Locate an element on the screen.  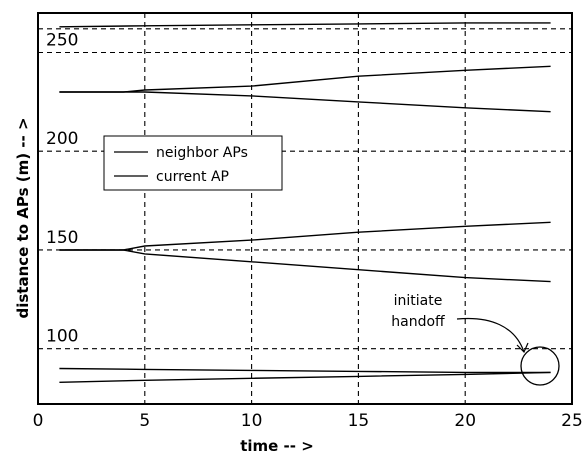
legend-label-current-ap: current AP is located at coordinates (192, 177).